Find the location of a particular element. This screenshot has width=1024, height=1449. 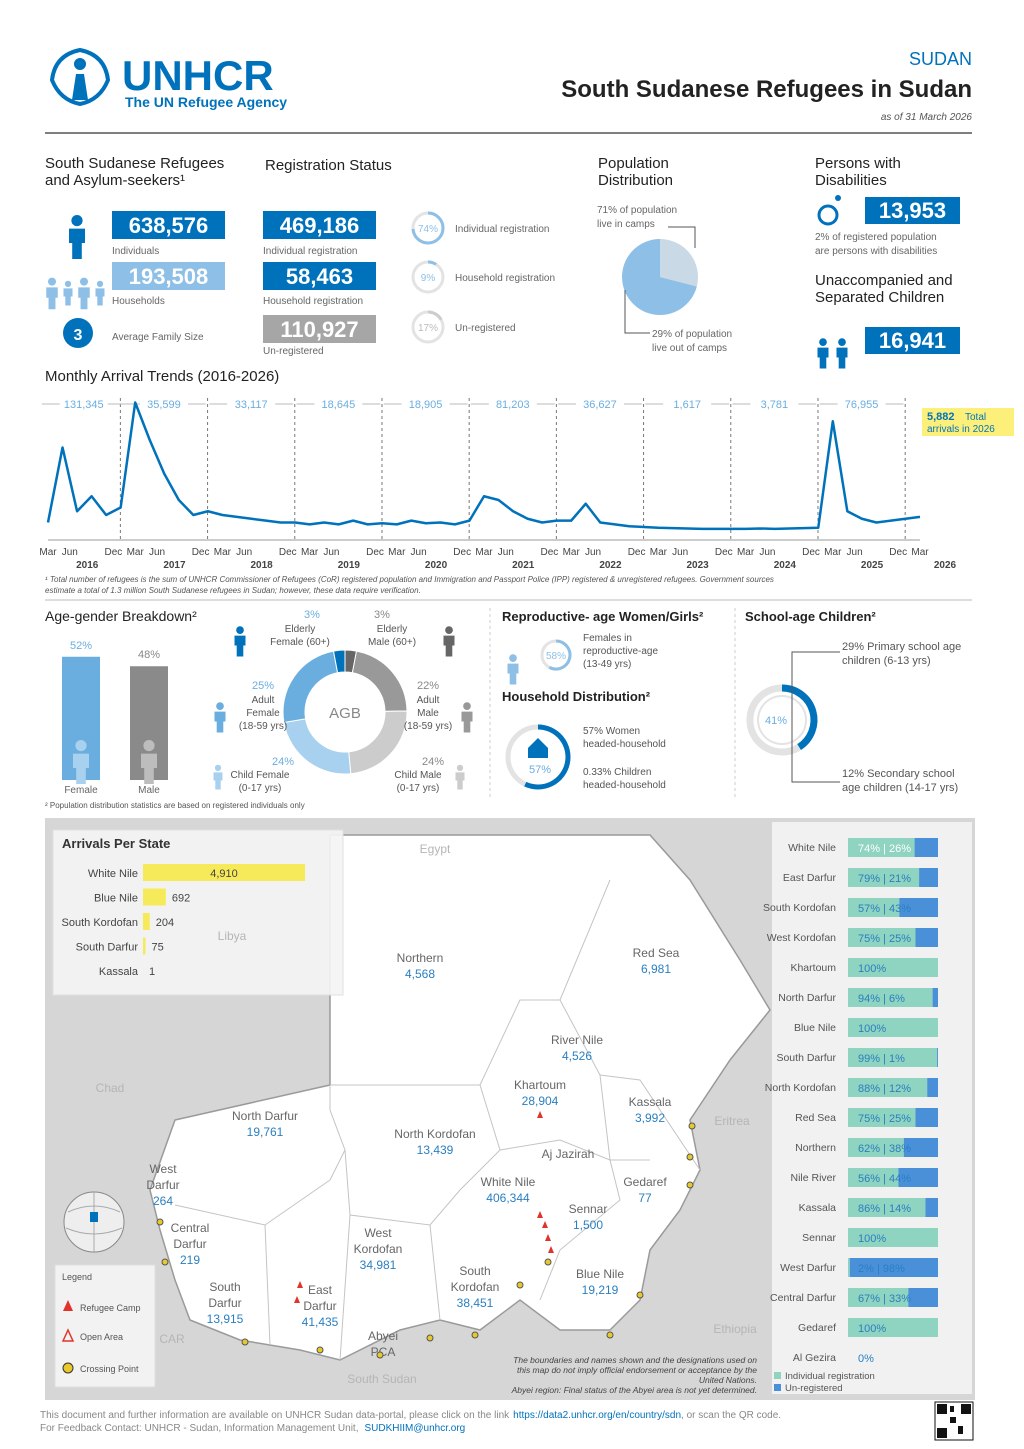

page-title: South Sudanese Refugees in Sudan is located at coordinates (766, 89).